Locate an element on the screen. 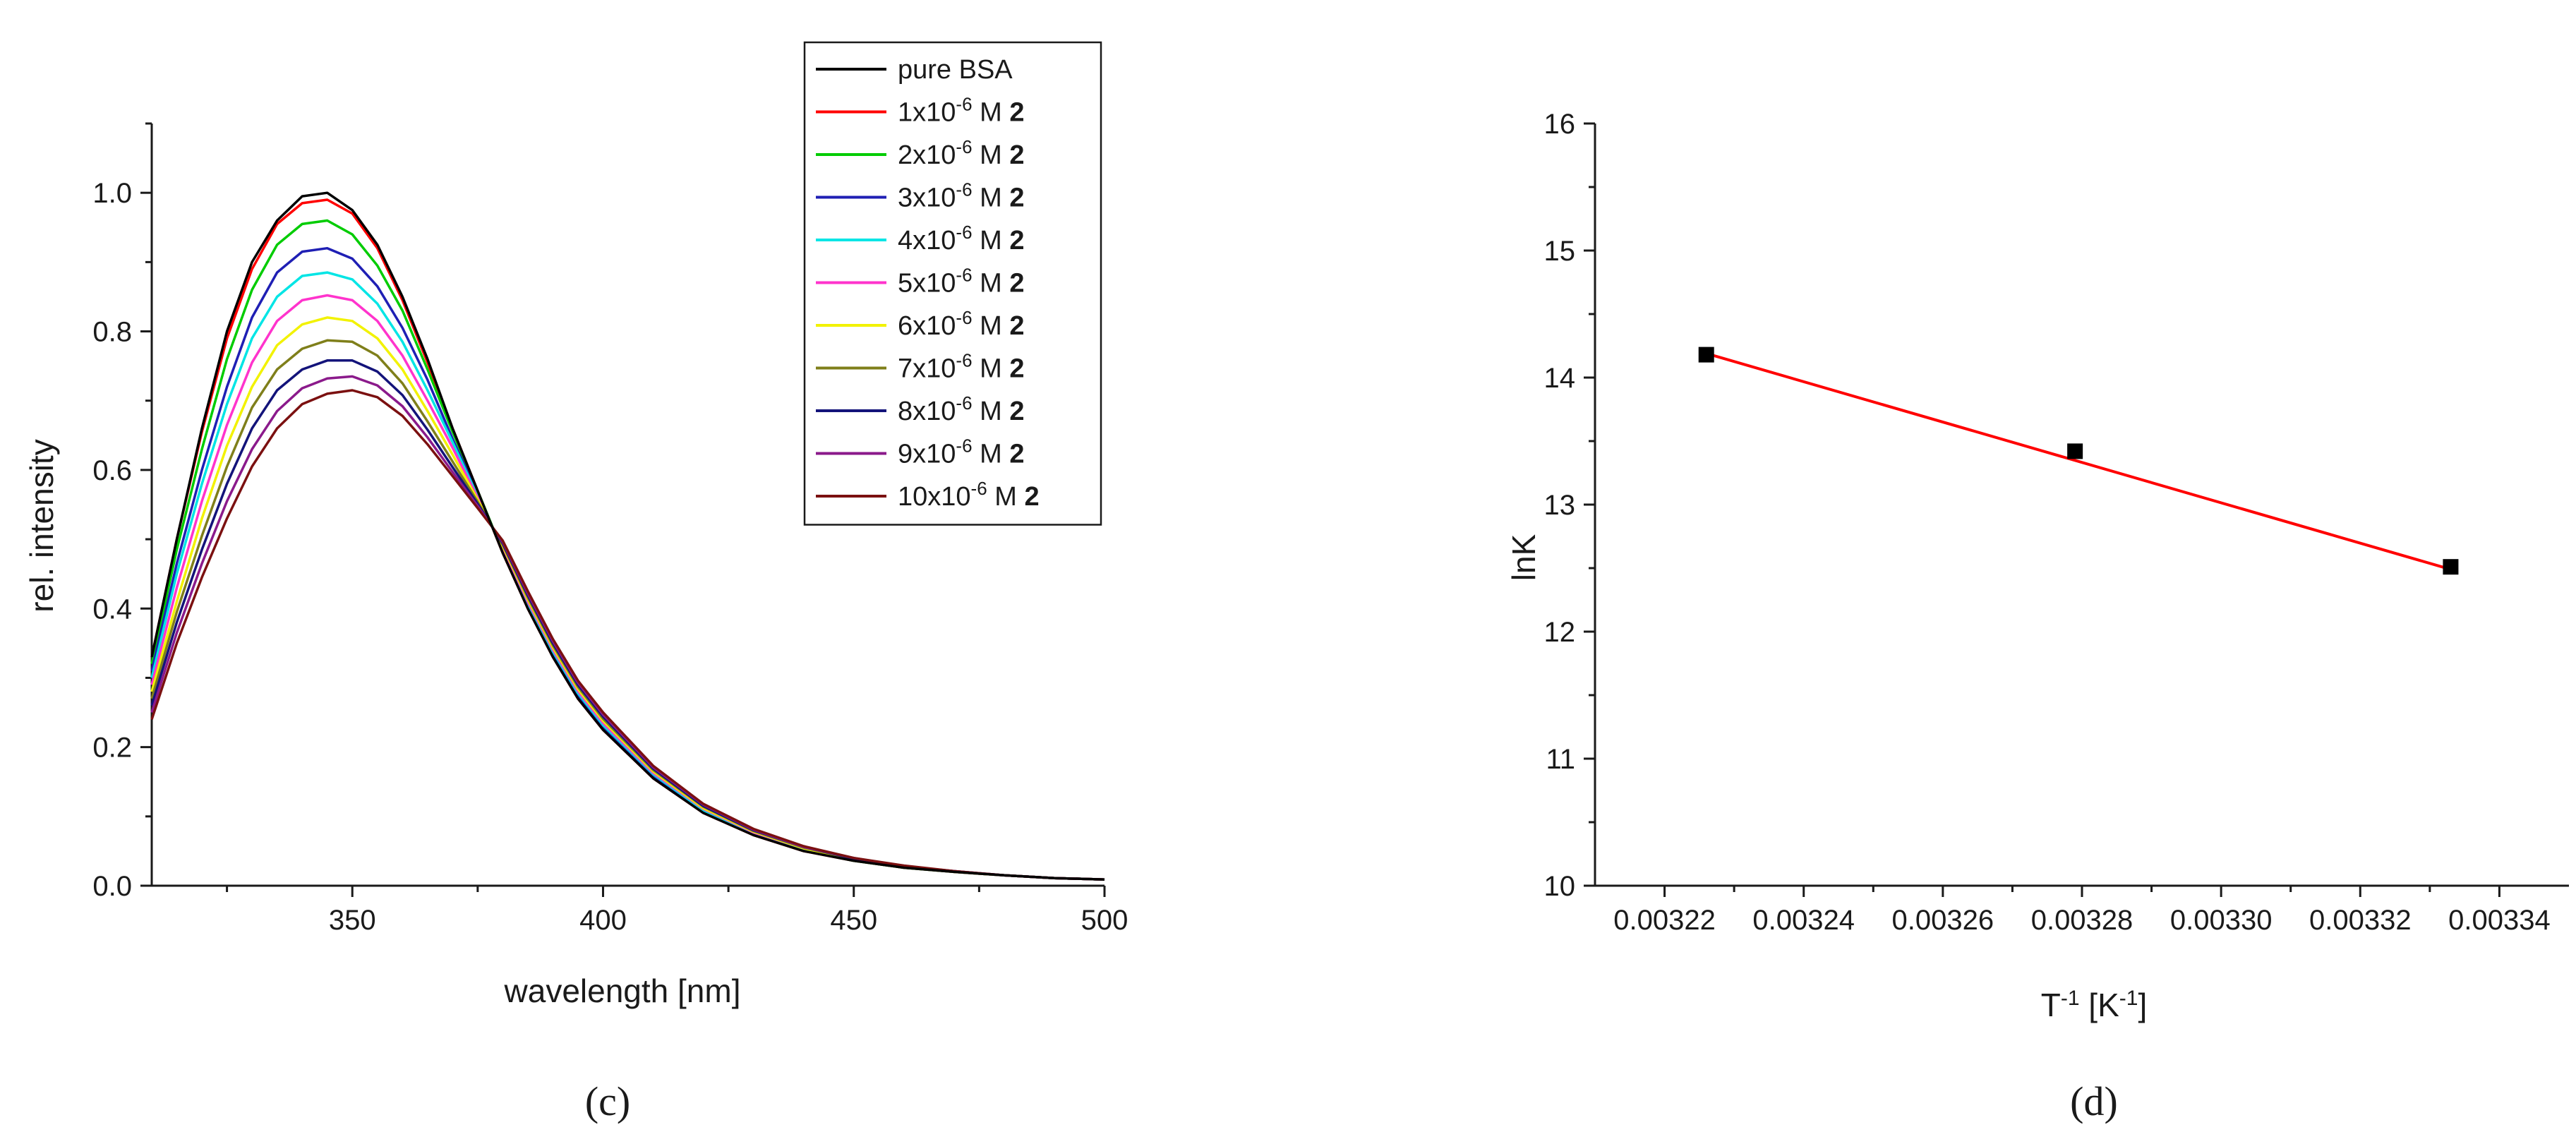 This screenshot has height=1144, width=2576. panel-c-legend-entry: 6x10-6 M 2 is located at coordinates (961, 324).